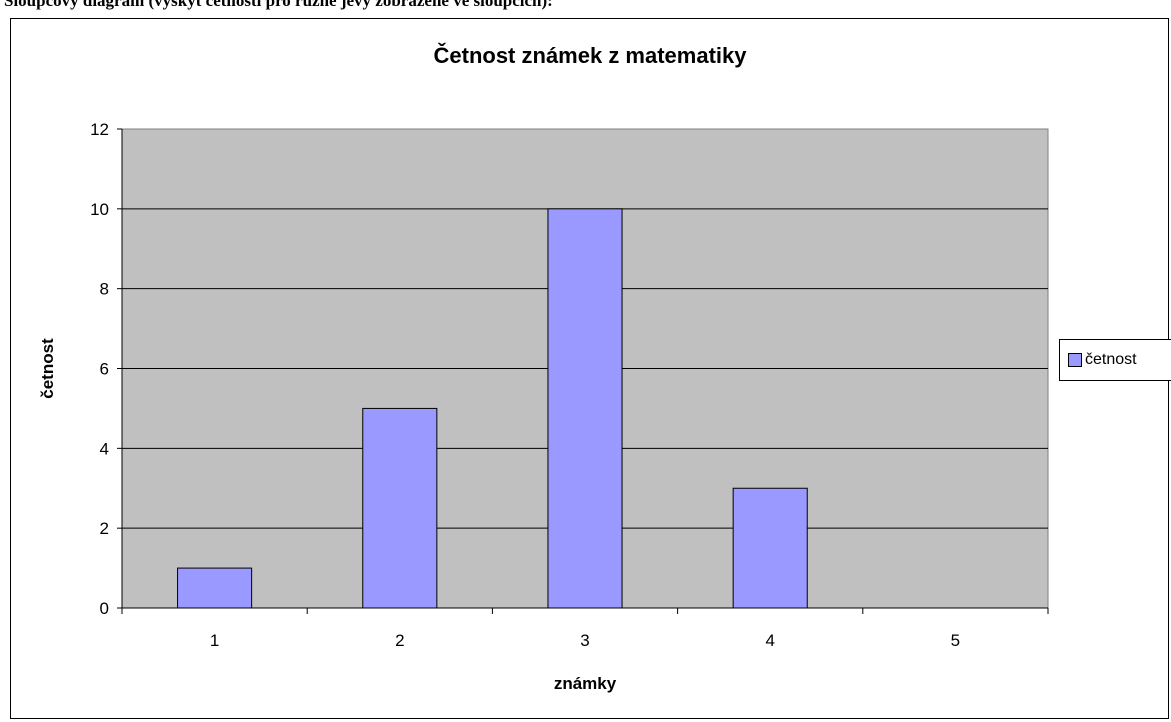  What do you see at coordinates (1111, 359) in the screenshot?
I see `legend-label: četnost` at bounding box center [1111, 359].